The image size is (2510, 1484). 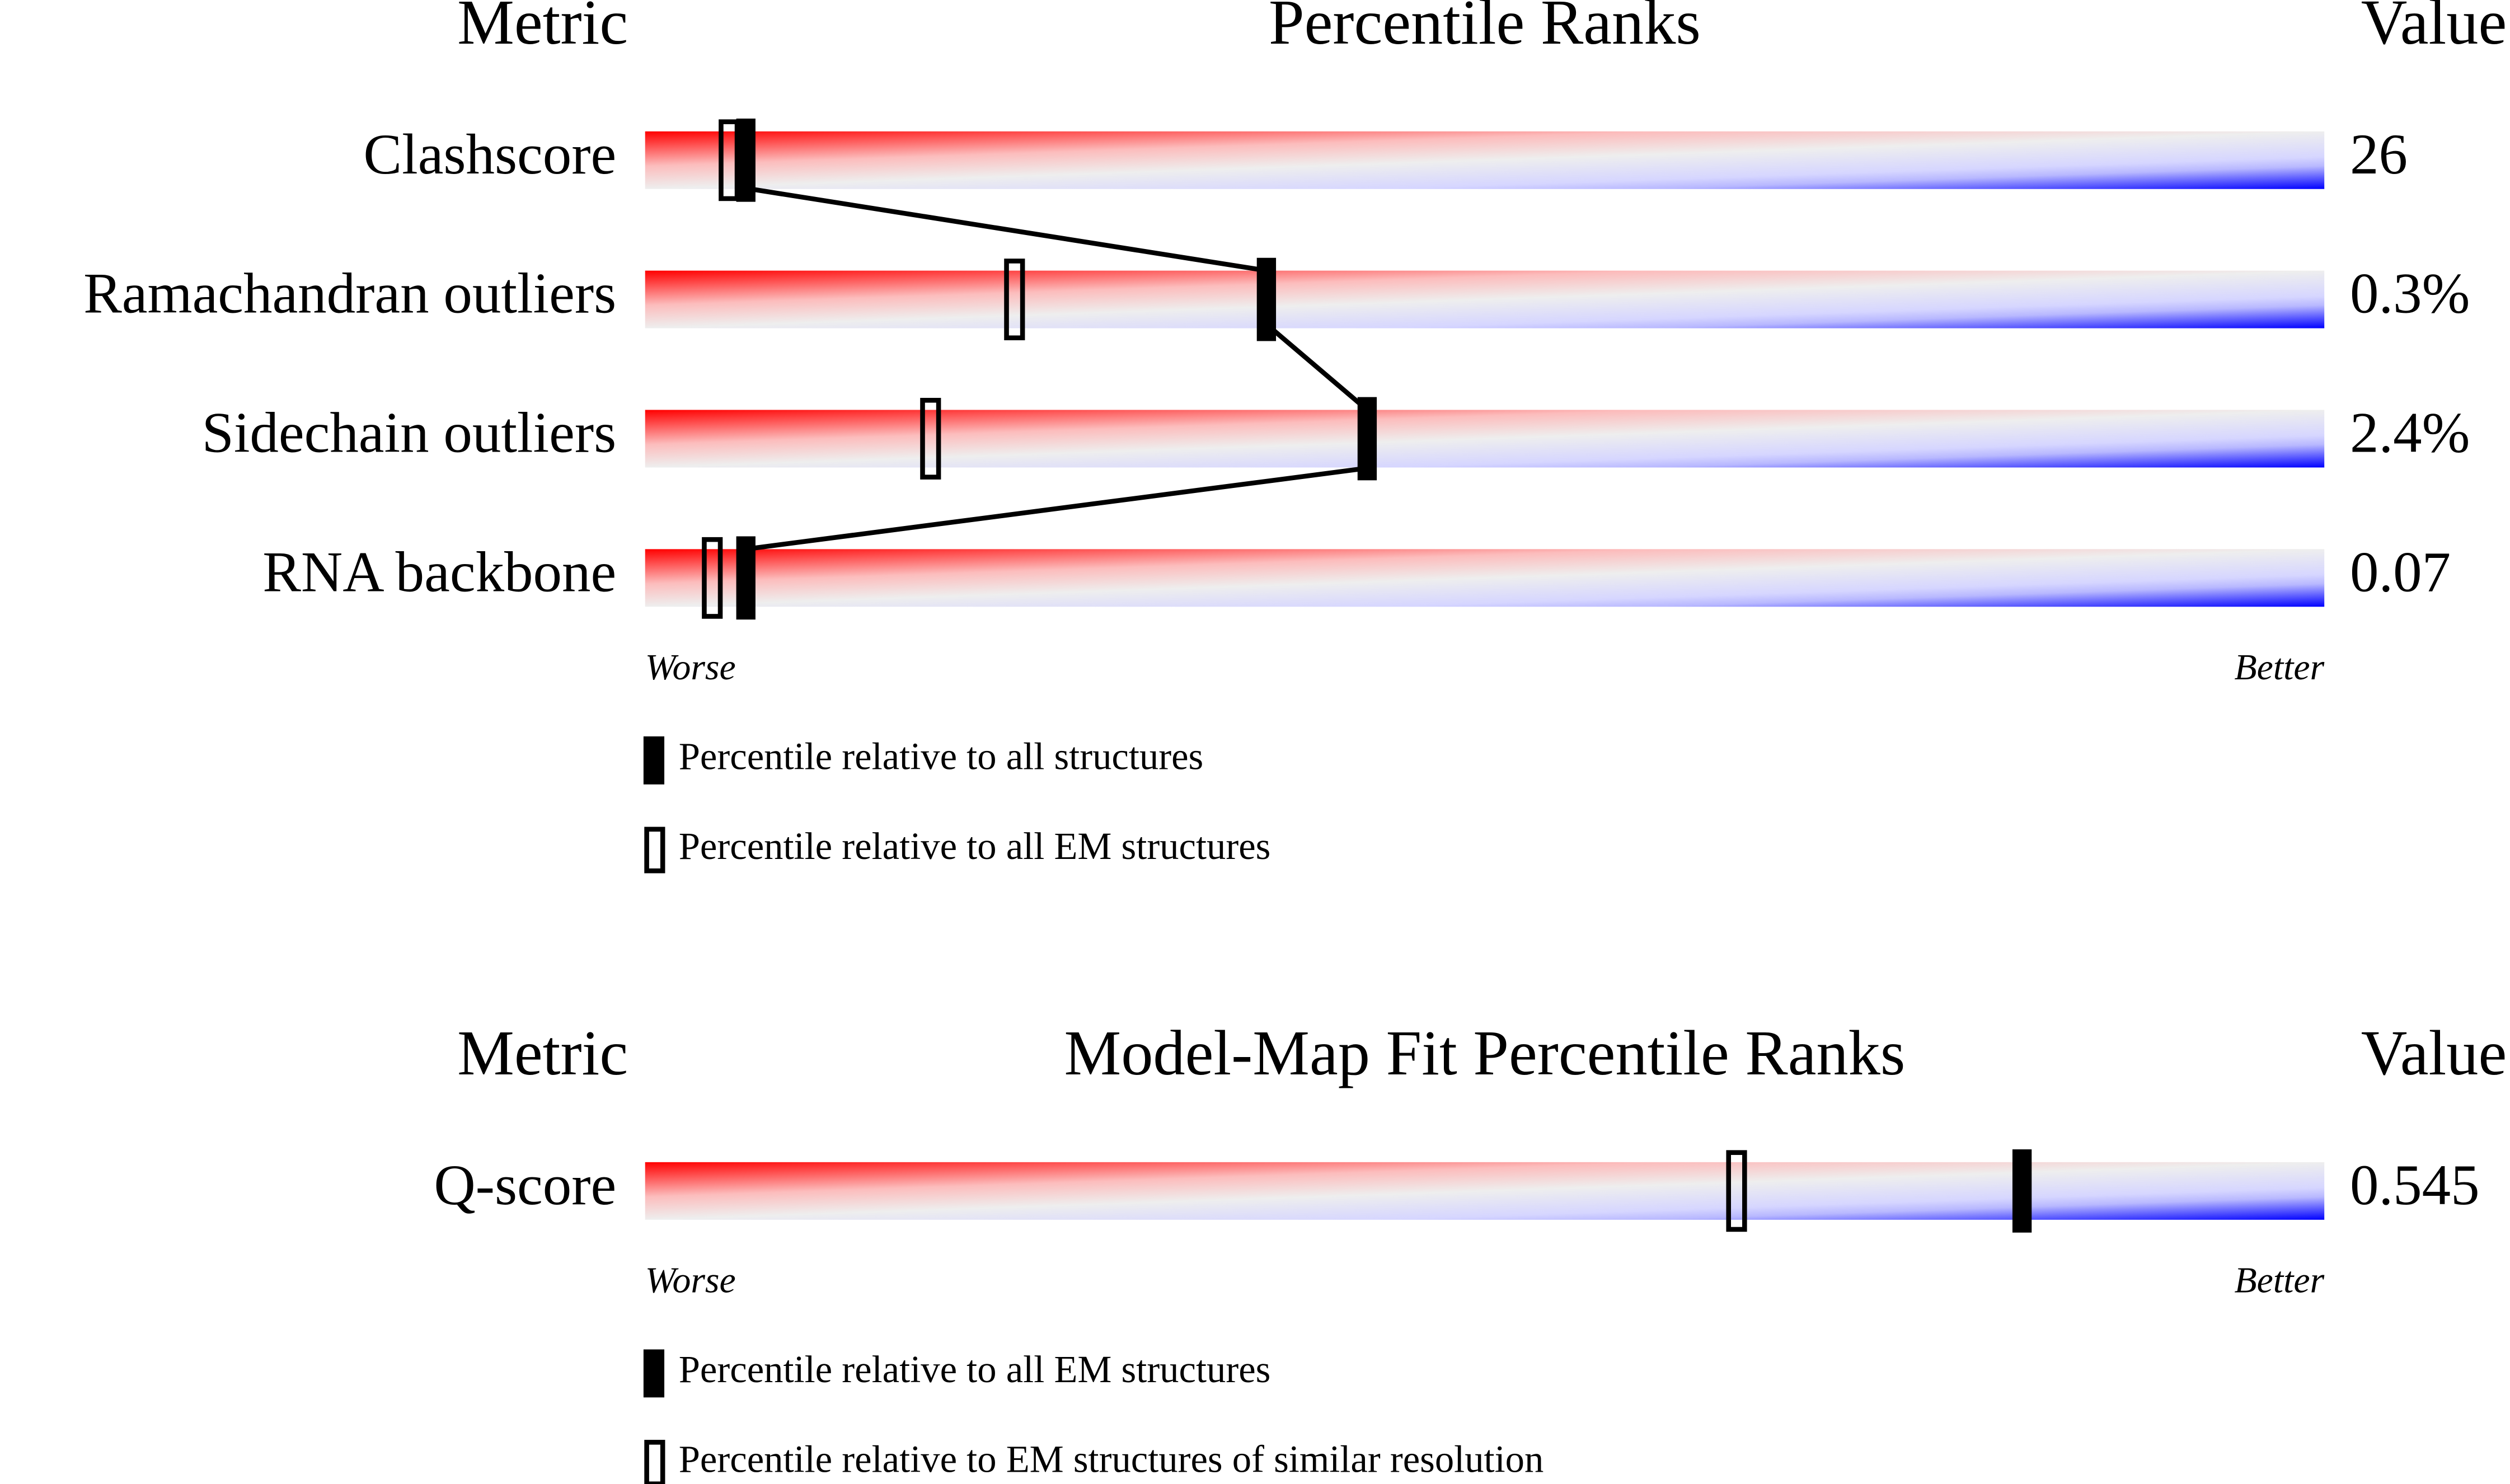 I want to click on chart-title: Percentile Ranks, so click(x=1485, y=29).